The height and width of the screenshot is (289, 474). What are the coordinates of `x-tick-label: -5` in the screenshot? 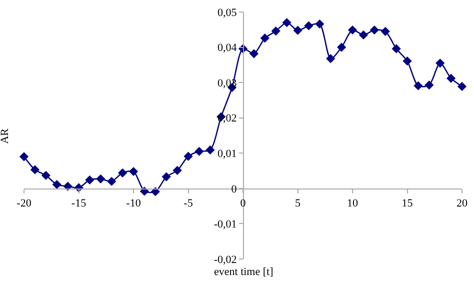 It's located at (189, 204).